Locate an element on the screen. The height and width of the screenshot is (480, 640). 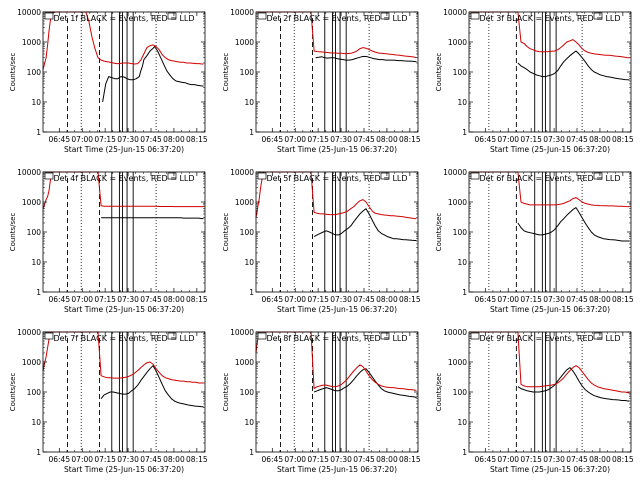
chart-title: Det 7f BLACK = Events, RED = LLD is located at coordinates (123, 338).